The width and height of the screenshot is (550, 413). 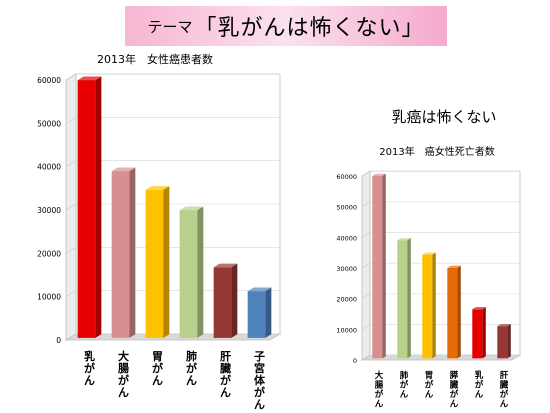 What do you see at coordinates (309, 28) in the screenshot?
I see `banner-main-title: 「乳がんは怖くない」` at bounding box center [309, 28].